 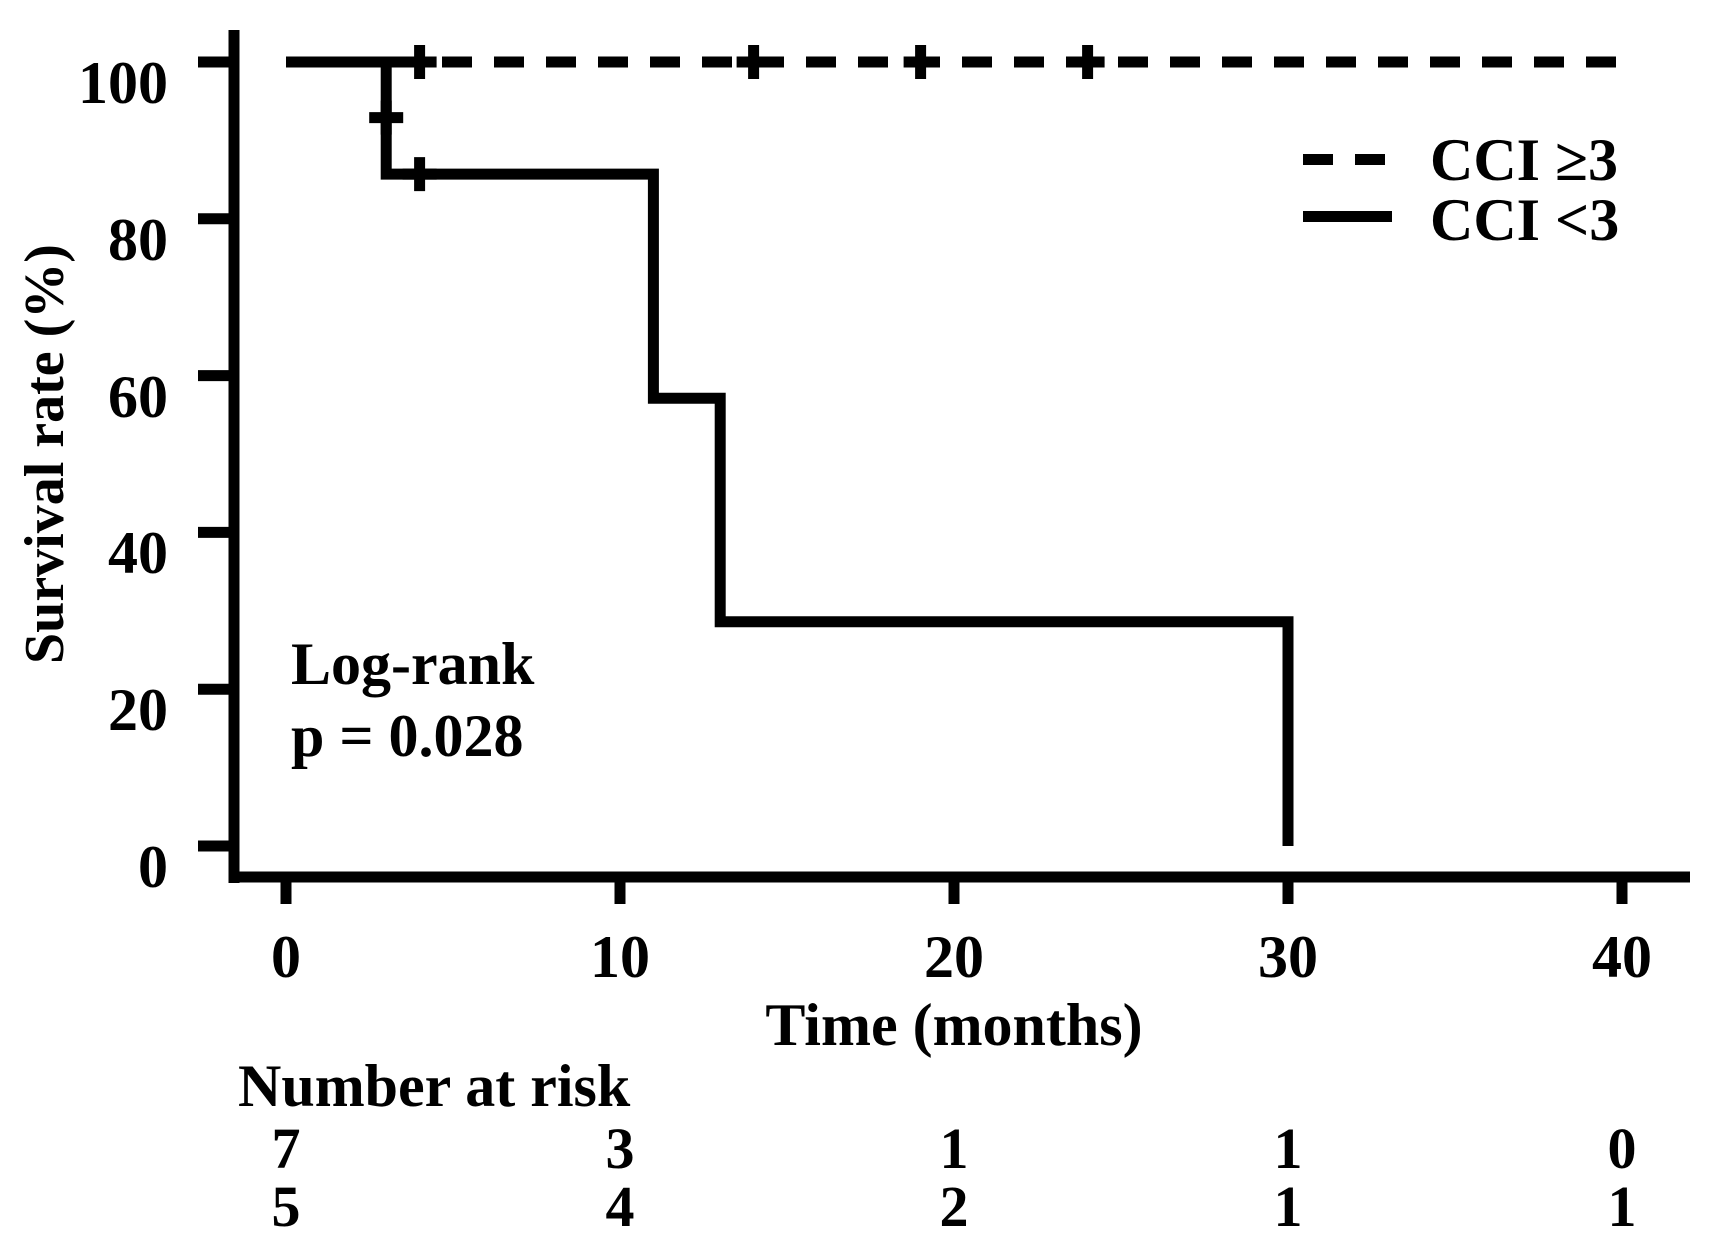 I want to click on y-tick-label-0: 0, so click(x=153, y=867).